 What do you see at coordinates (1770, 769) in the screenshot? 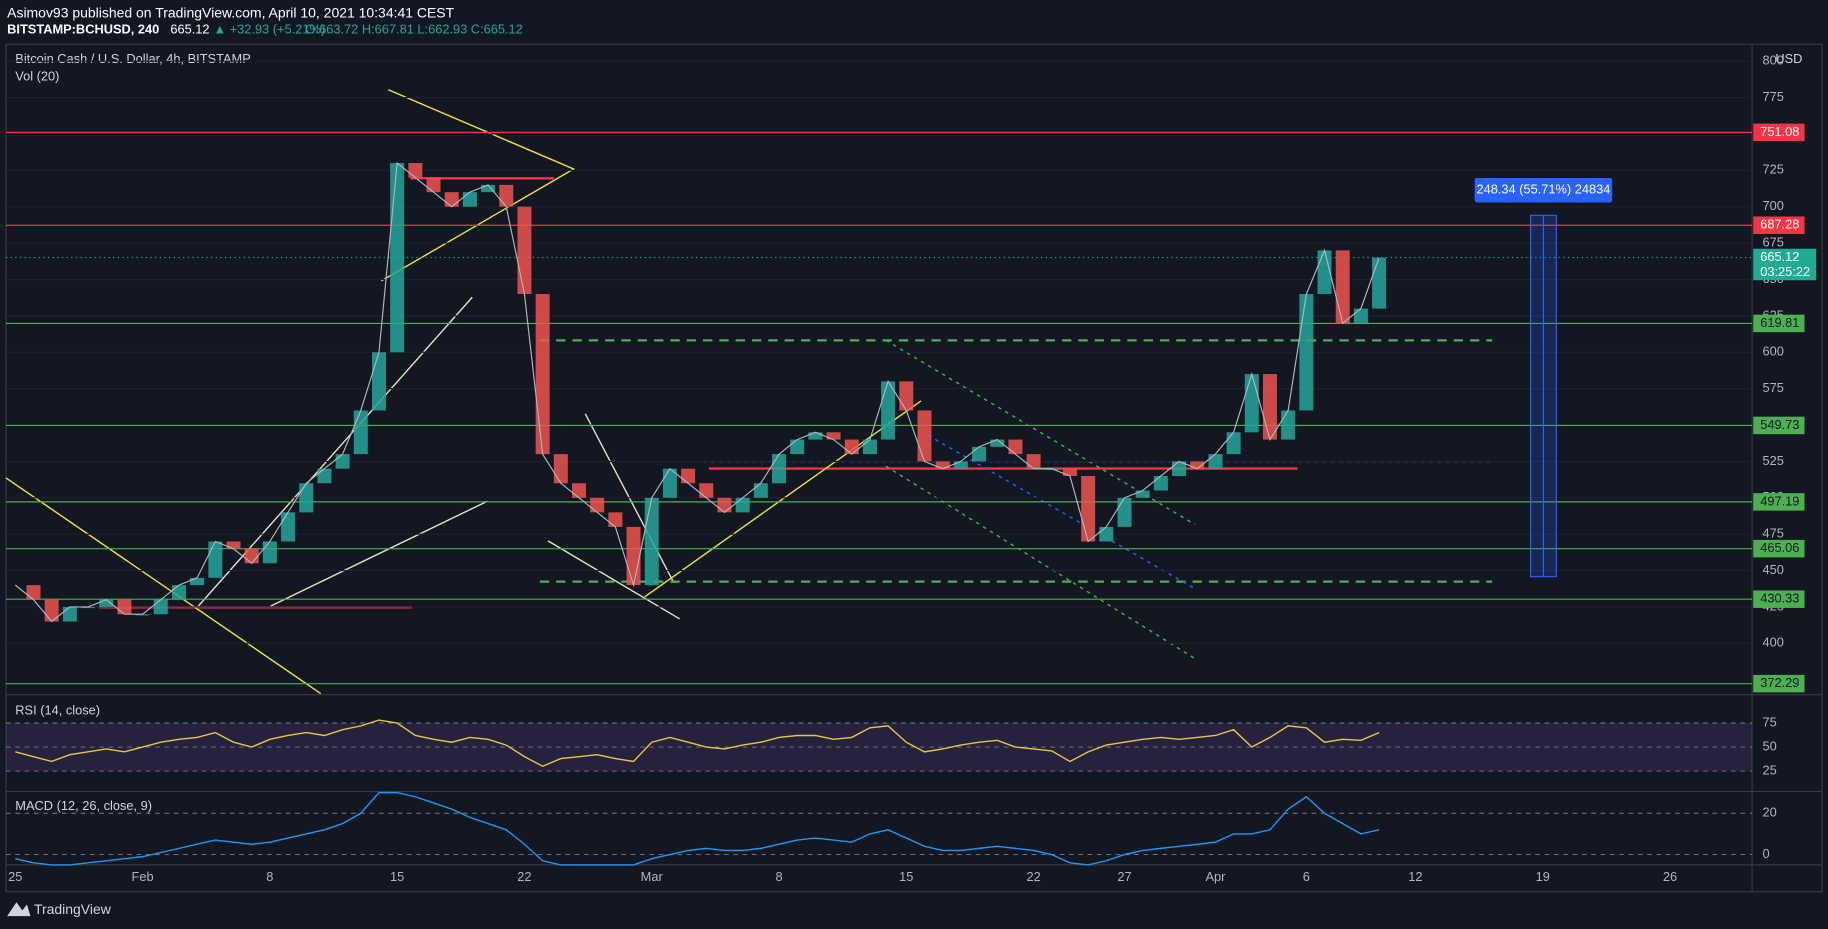
I see `y-tick-label: 25` at bounding box center [1770, 769].